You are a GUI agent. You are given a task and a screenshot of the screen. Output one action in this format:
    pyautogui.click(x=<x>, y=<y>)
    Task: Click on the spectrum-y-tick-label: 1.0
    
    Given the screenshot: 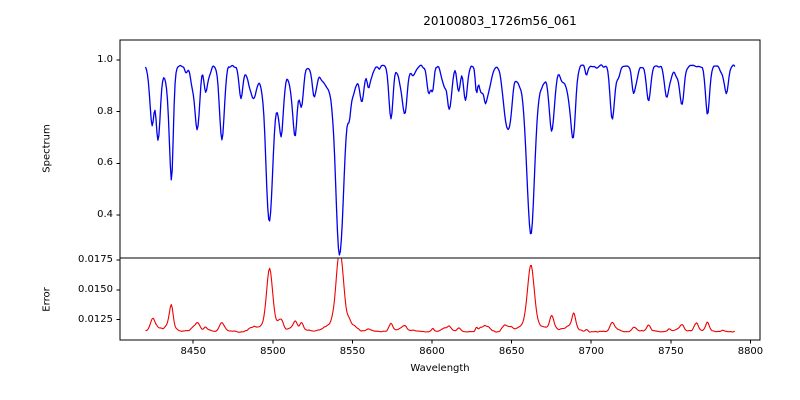 What is the action you would take?
    pyautogui.click(x=105, y=59)
    